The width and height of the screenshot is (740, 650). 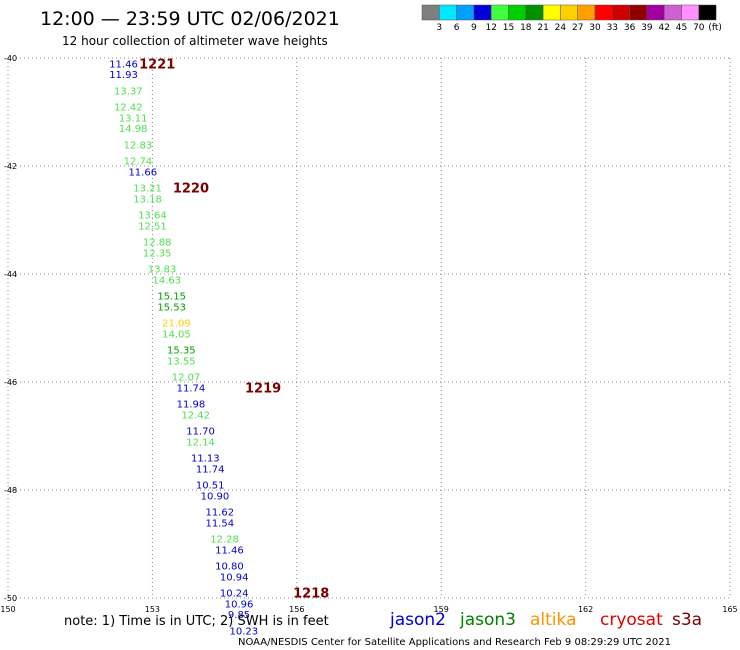 What do you see at coordinates (210, 486) in the screenshot?
I see `swh-value-label: 10.51` at bounding box center [210, 486].